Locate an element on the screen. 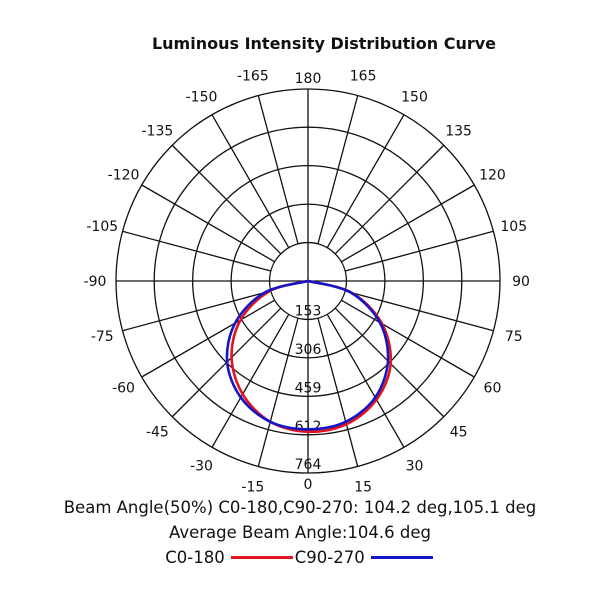 Image resolution: width=600 pixels, height=600 pixels. angle-tick-label: 30 is located at coordinates (415, 466).